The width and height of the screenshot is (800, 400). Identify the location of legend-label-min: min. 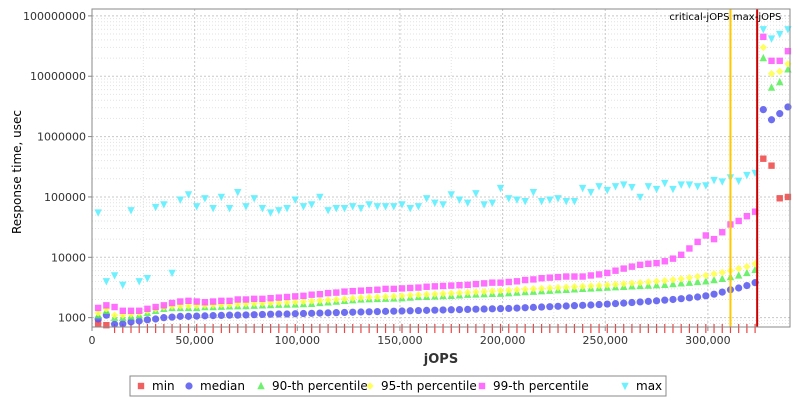
(163, 386).